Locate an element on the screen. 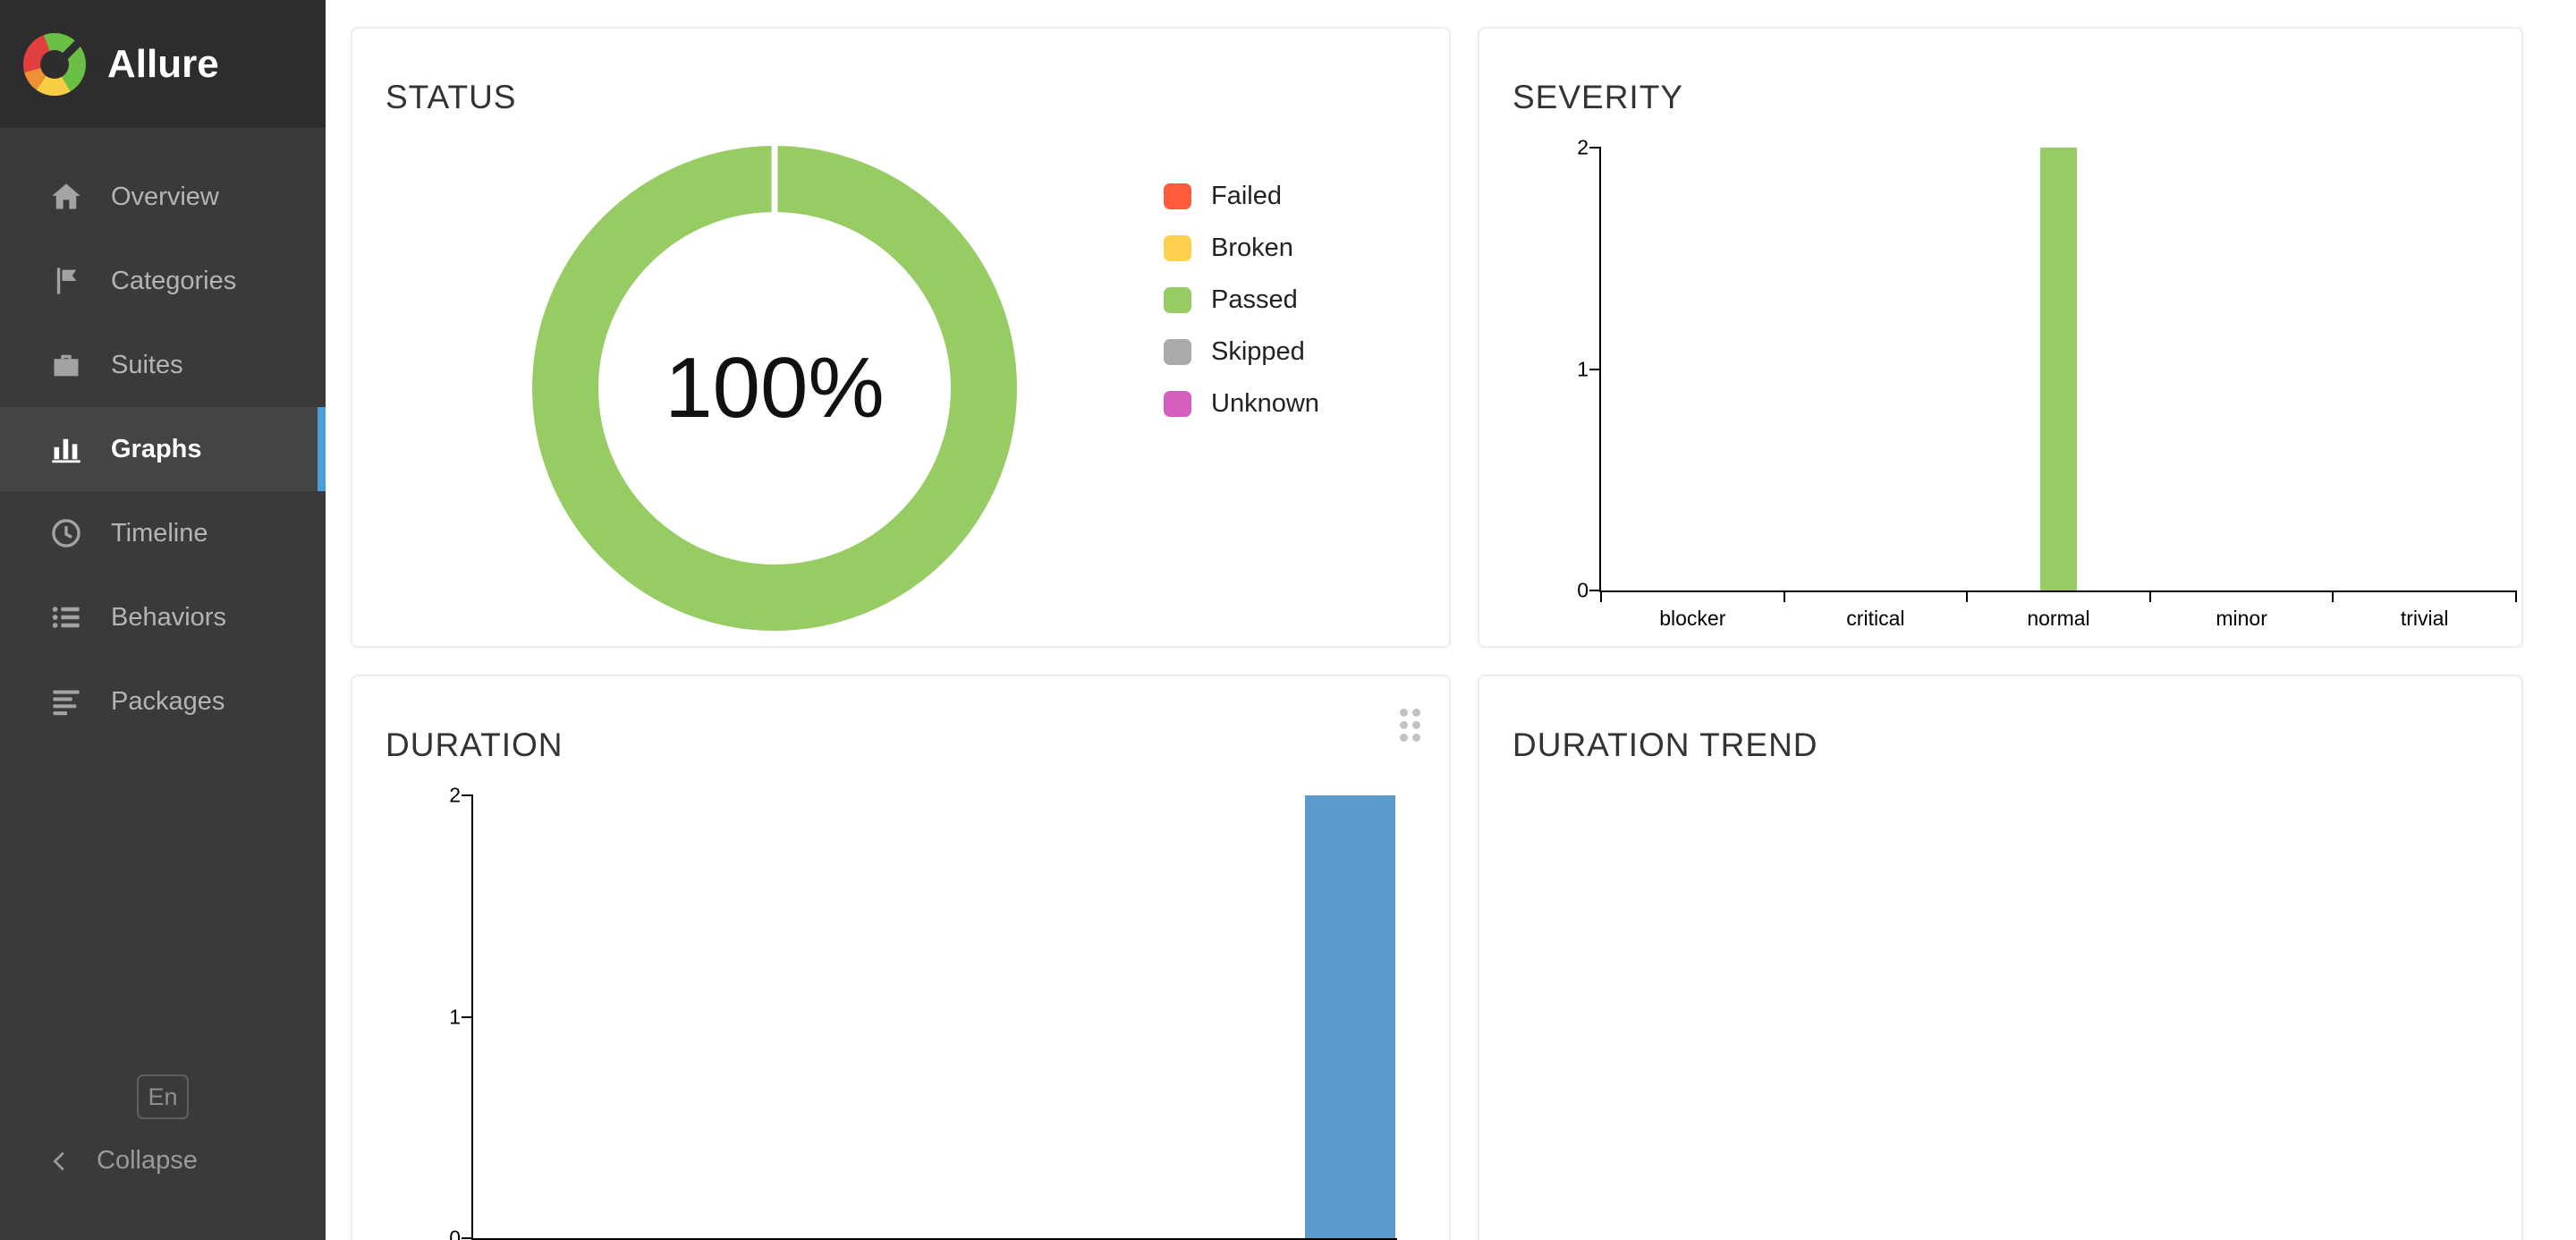 This screenshot has width=2576, height=1240. sidebar-item-label: Packages is located at coordinates (168, 701).